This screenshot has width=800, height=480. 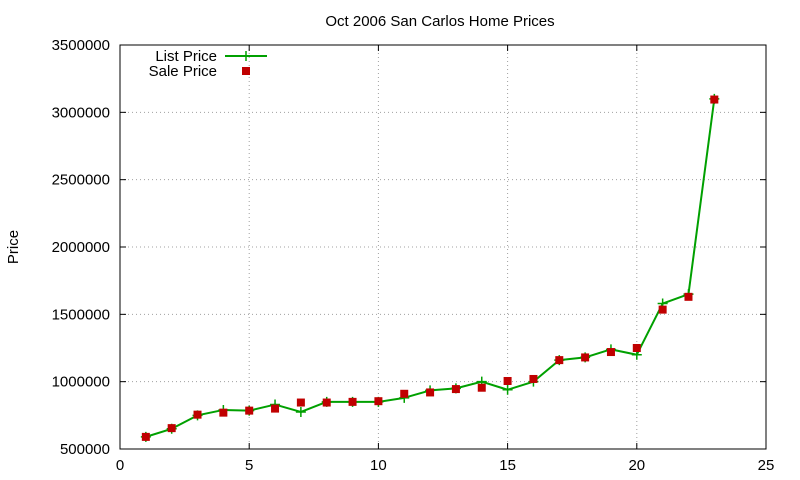 What do you see at coordinates (186, 56) in the screenshot?
I see `legend-label-list-price: List Price` at bounding box center [186, 56].